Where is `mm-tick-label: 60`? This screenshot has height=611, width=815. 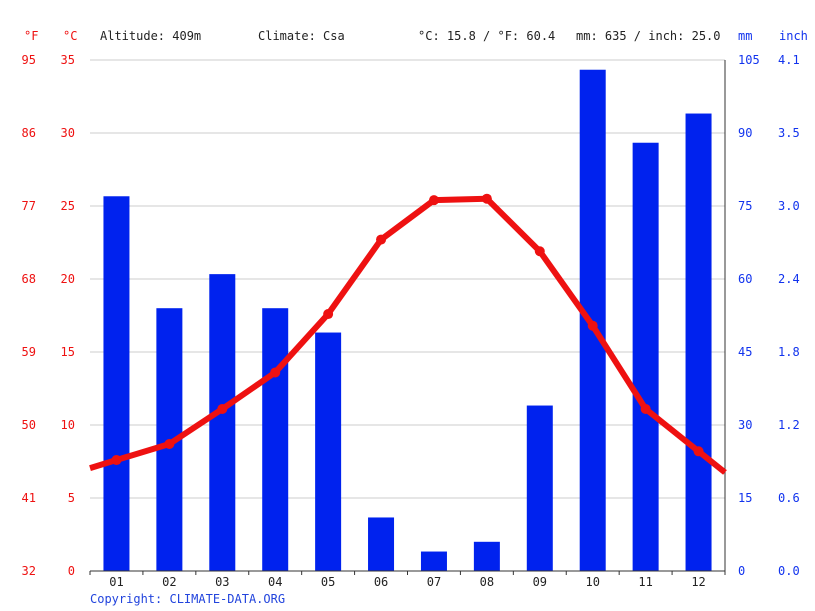
mm-tick-label: 60 is located at coordinates (745, 279).